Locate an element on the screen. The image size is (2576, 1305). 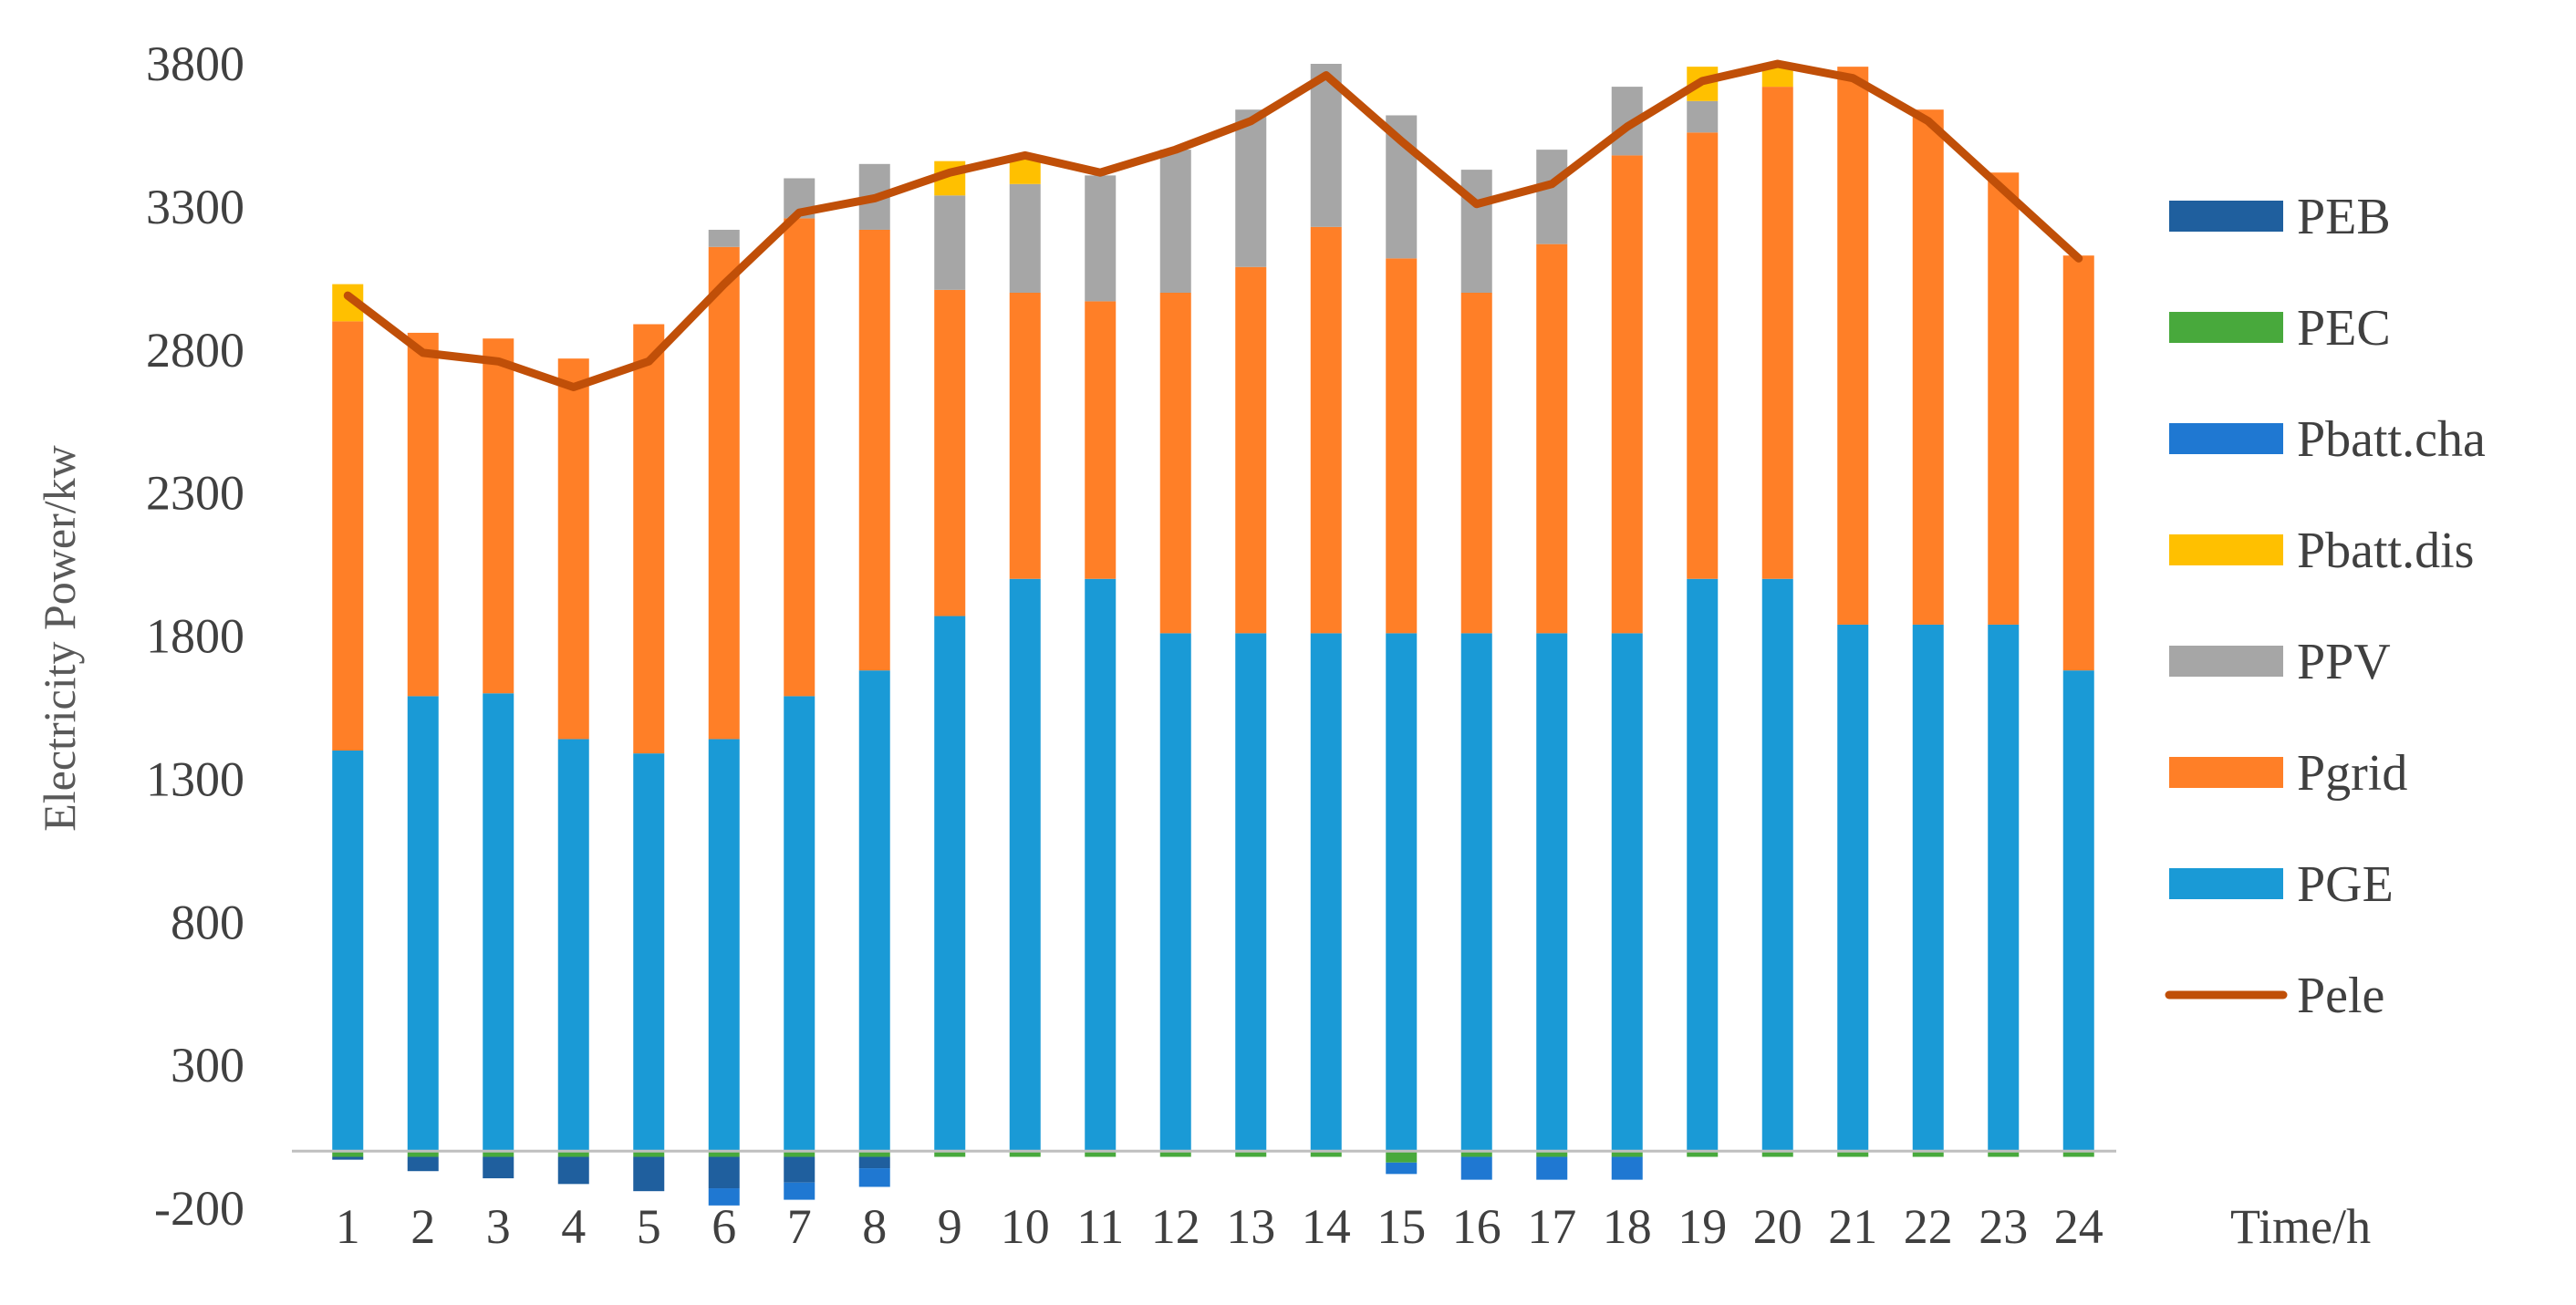
legend-label: Pgrid is located at coordinates (2352, 773).